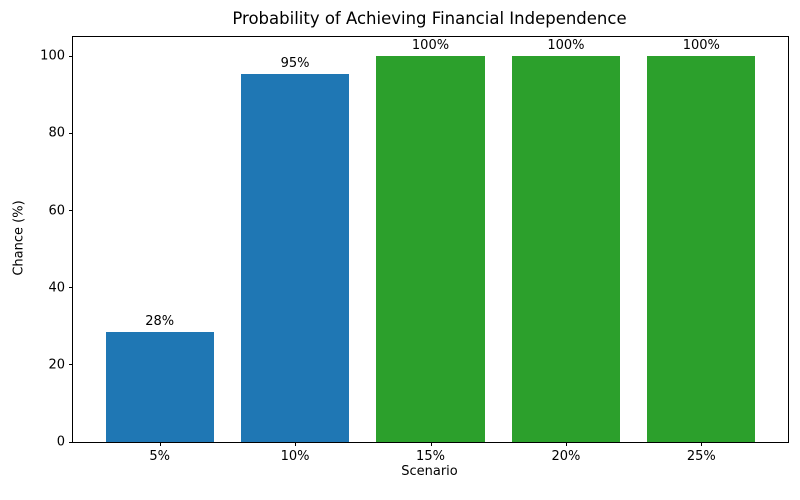 This screenshot has width=800, height=500. I want to click on x-tick-label: 10%, so click(295, 456).